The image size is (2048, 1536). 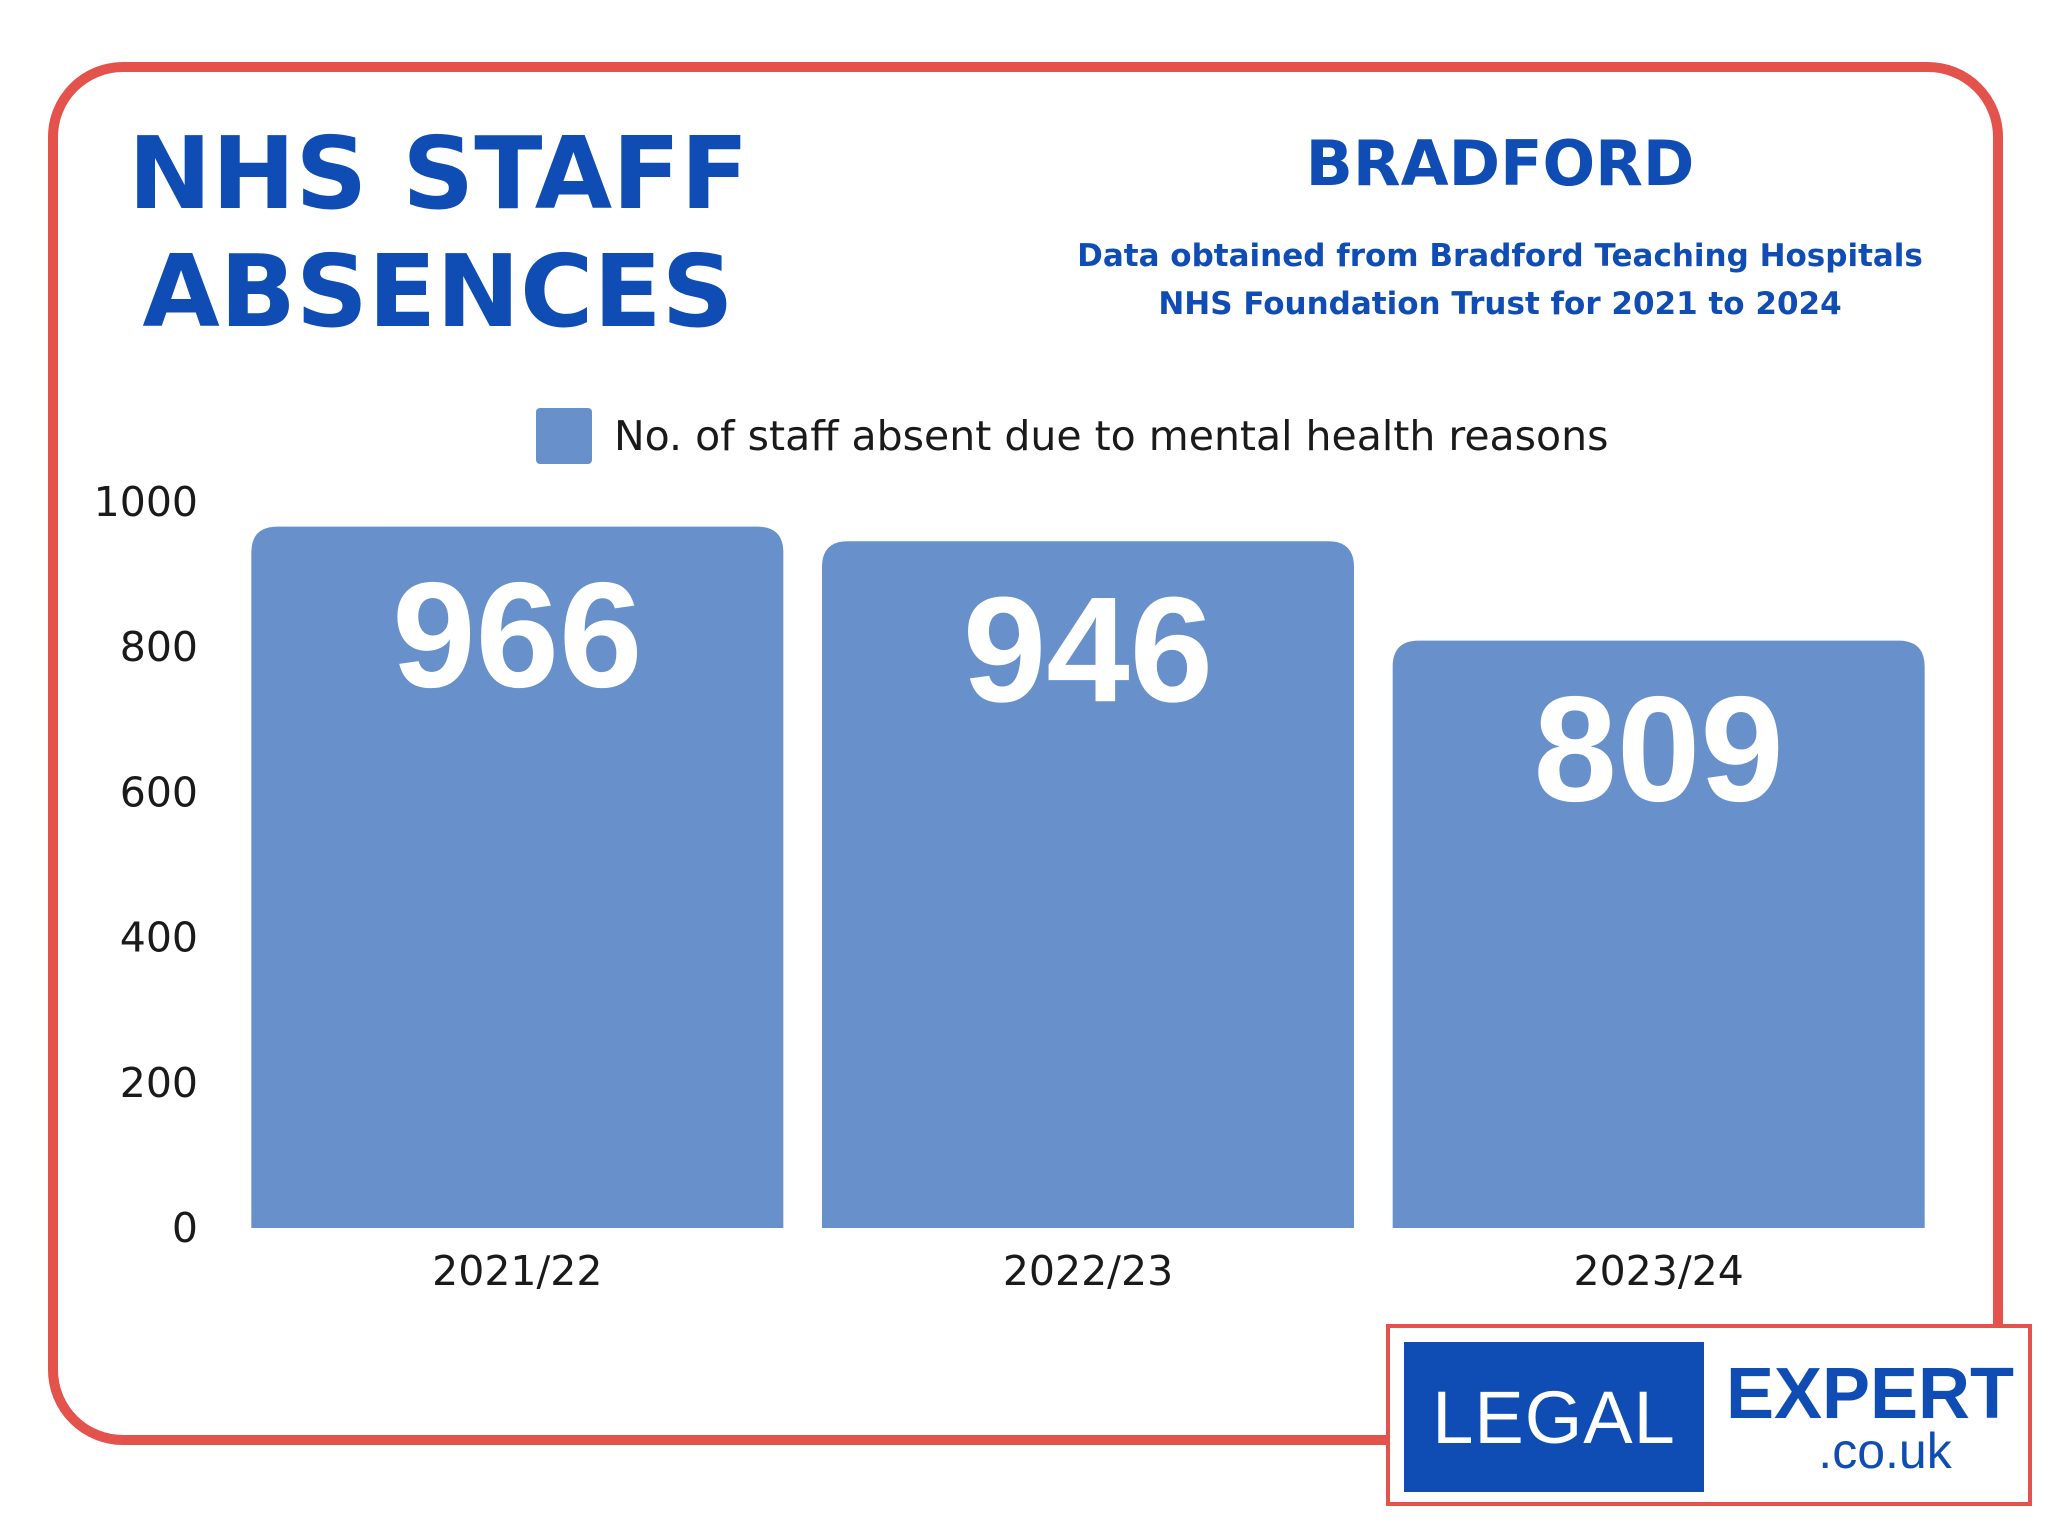 I want to click on title-line-2: ABSENCES, so click(x=438, y=291).